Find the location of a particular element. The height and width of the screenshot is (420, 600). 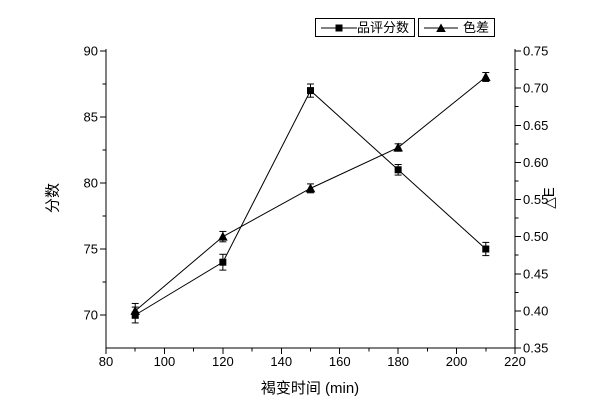

legend-item-colordiff: 色差 is located at coordinates (457, 27).